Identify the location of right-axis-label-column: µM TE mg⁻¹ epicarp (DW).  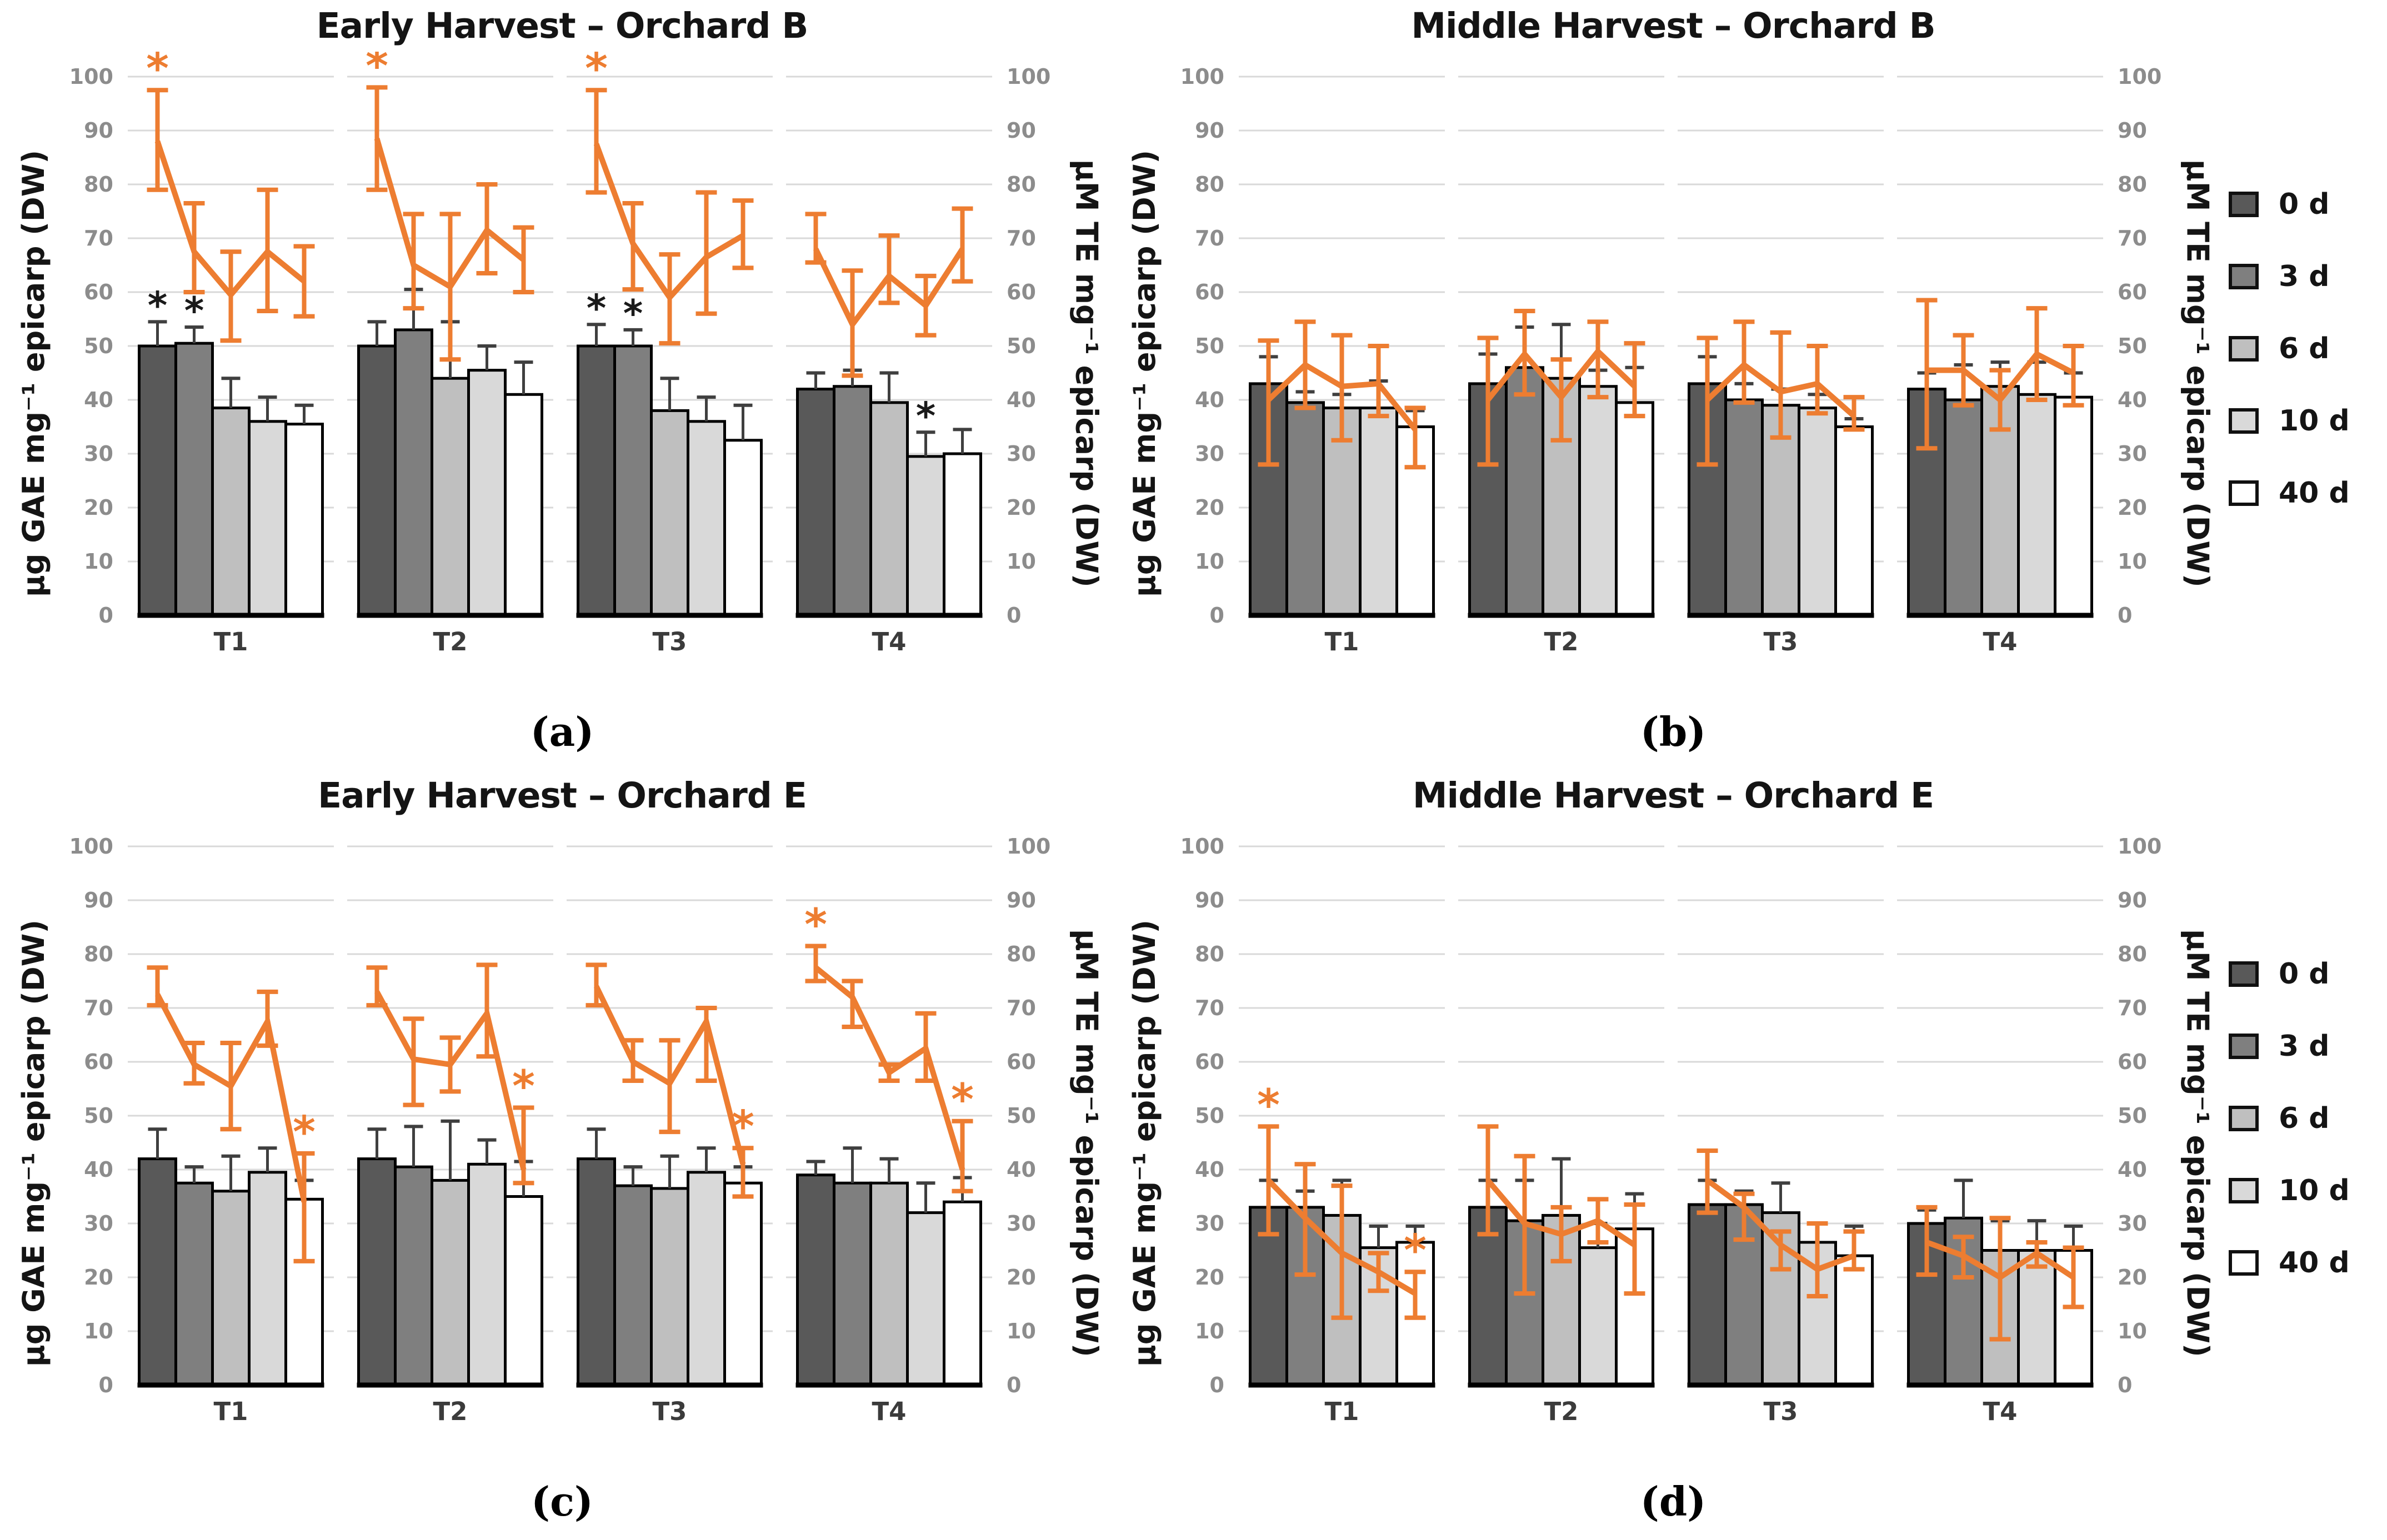
(2197, 1143).